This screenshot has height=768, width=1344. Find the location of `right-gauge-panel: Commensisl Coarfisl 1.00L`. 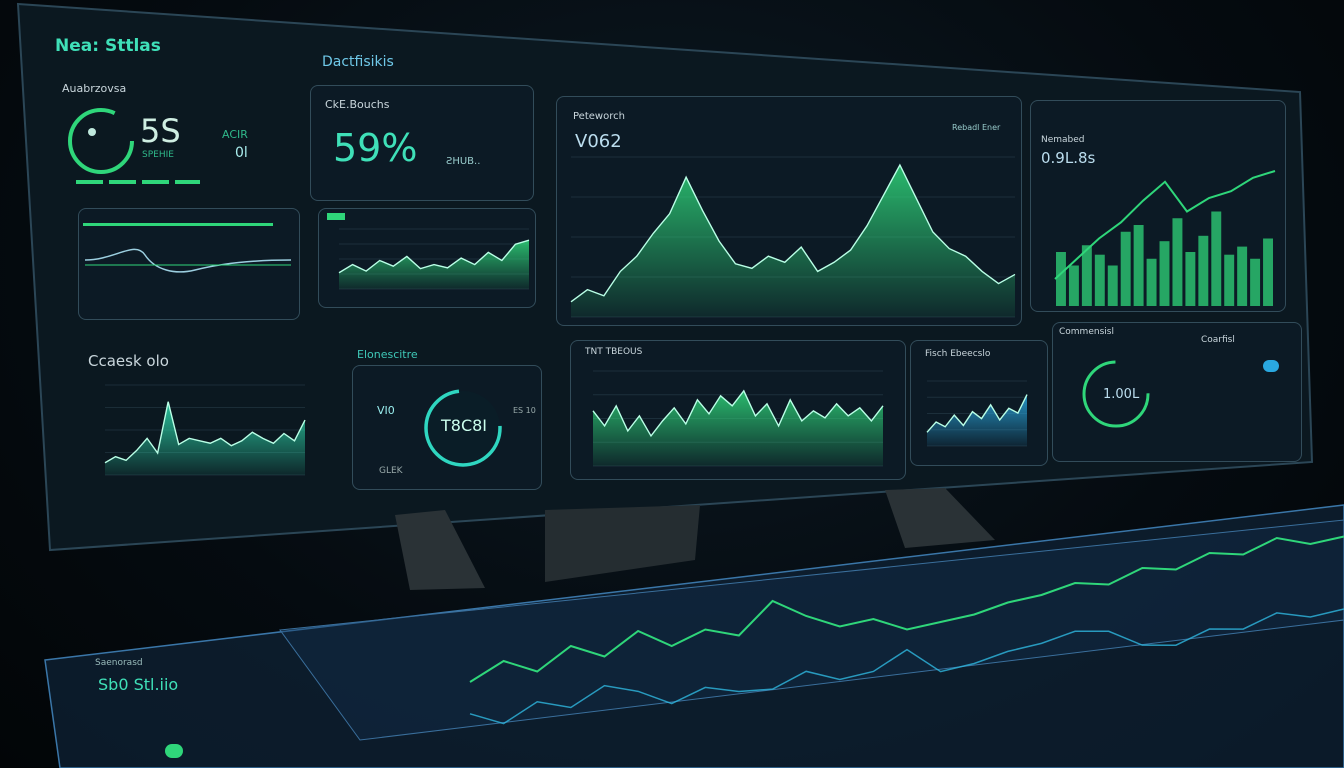

right-gauge-panel: Commensisl Coarfisl 1.00L is located at coordinates (1177, 392).